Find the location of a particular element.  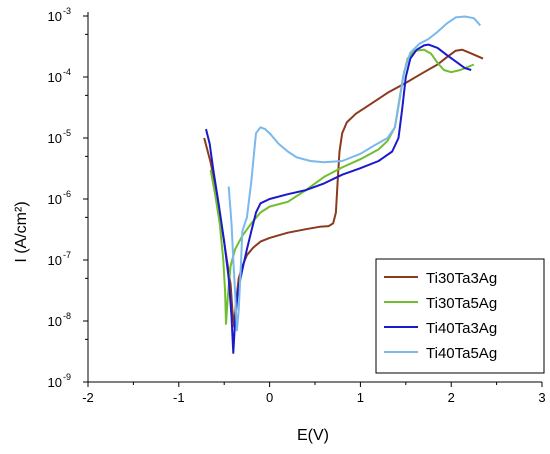

y-tick-exponent: -5 is located at coordinates (67, 133).